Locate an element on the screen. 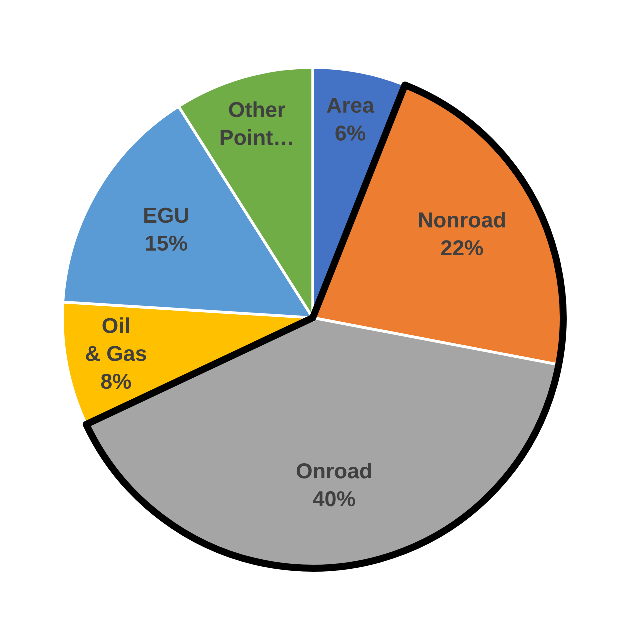 The width and height of the screenshot is (626, 636). slice-label: Onroad is located at coordinates (334, 470).